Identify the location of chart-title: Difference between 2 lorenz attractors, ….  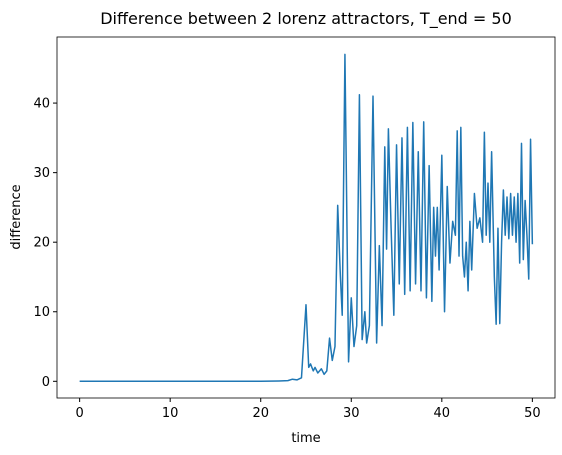
(306, 19).